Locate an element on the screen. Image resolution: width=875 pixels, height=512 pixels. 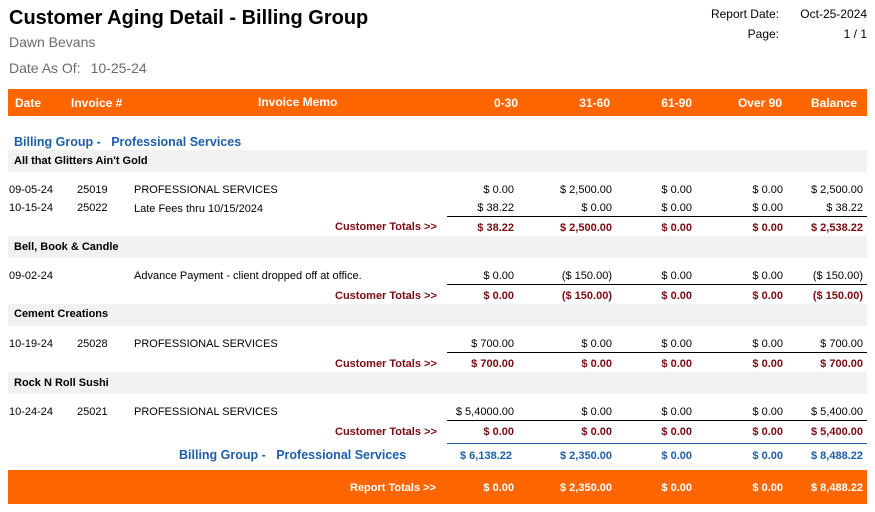
row-0-30: $ 38.22 is located at coordinates (495, 208).